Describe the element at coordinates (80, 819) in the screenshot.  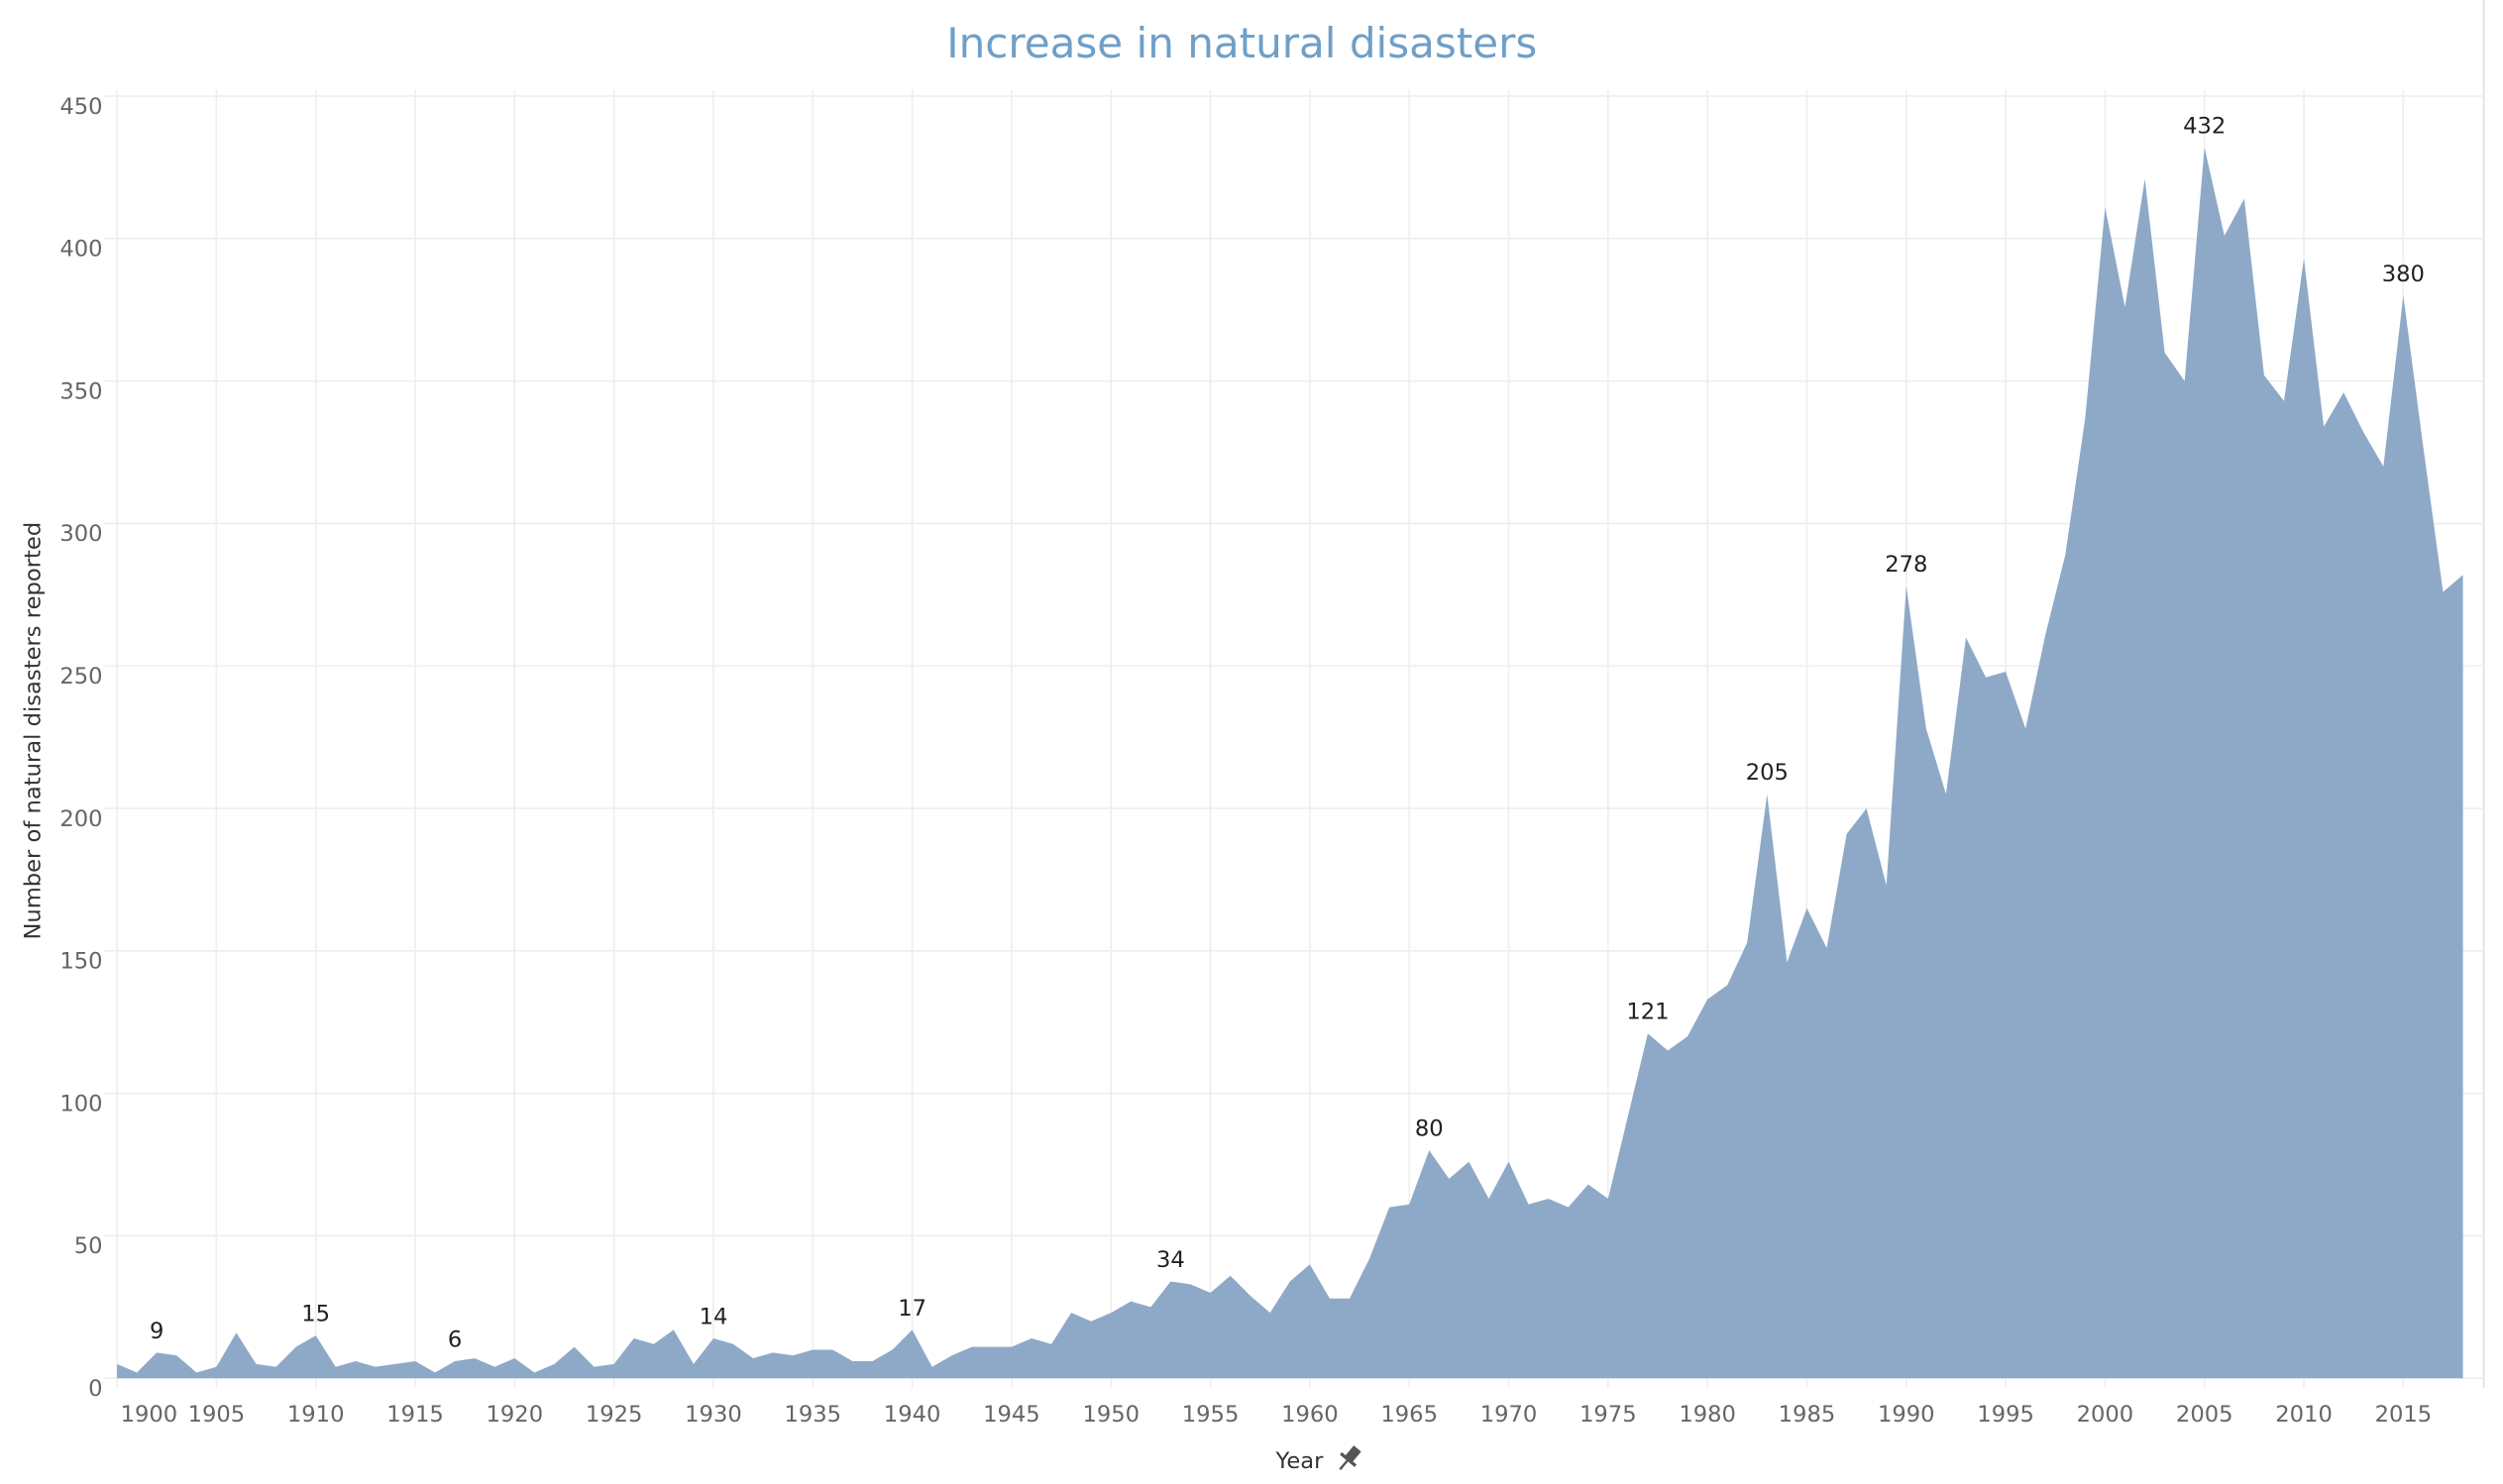
I see `y-tick-label: 200` at that location.